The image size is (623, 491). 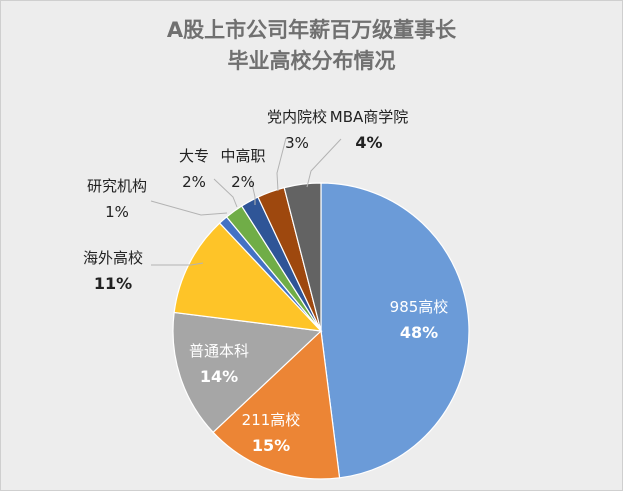 I want to click on slice-percent-label-0: 48%, so click(x=419, y=332).